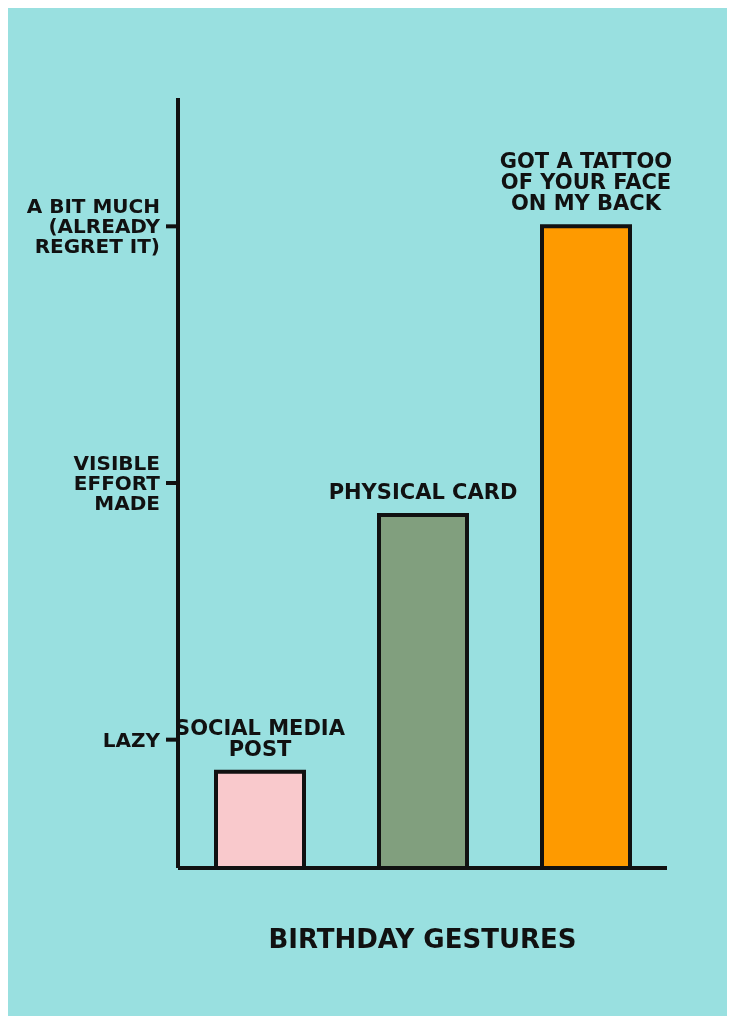 This screenshot has height=1024, width=735. What do you see at coordinates (422, 939) in the screenshot?
I see `x-axis-title: BIRTHDAY GESTURES` at bounding box center [422, 939].